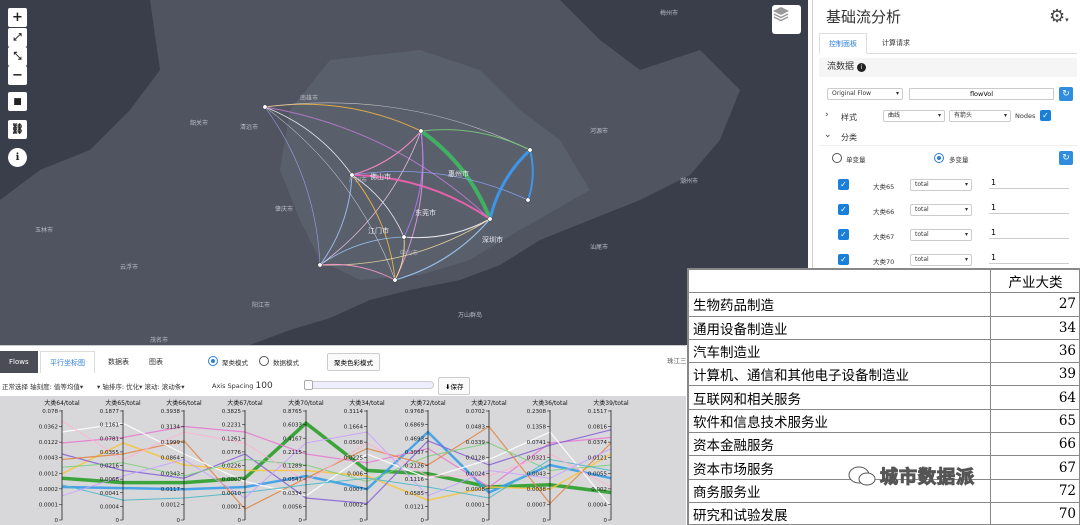 The height and width of the screenshot is (525, 1080). Describe the element at coordinates (264, 386) in the screenshot. I see `axis-spacing-value: 100` at that location.